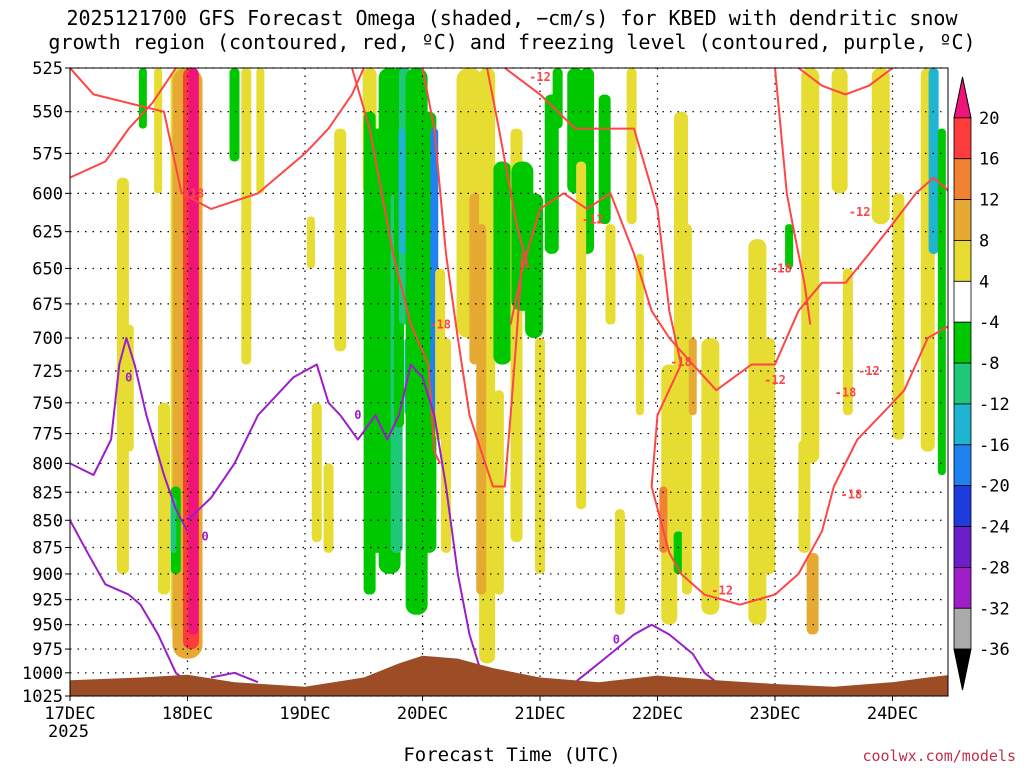 The width and height of the screenshot is (1024, 768). What do you see at coordinates (47, 372) in the screenshot?
I see `y-tick-label: 725` at bounding box center [47, 372].